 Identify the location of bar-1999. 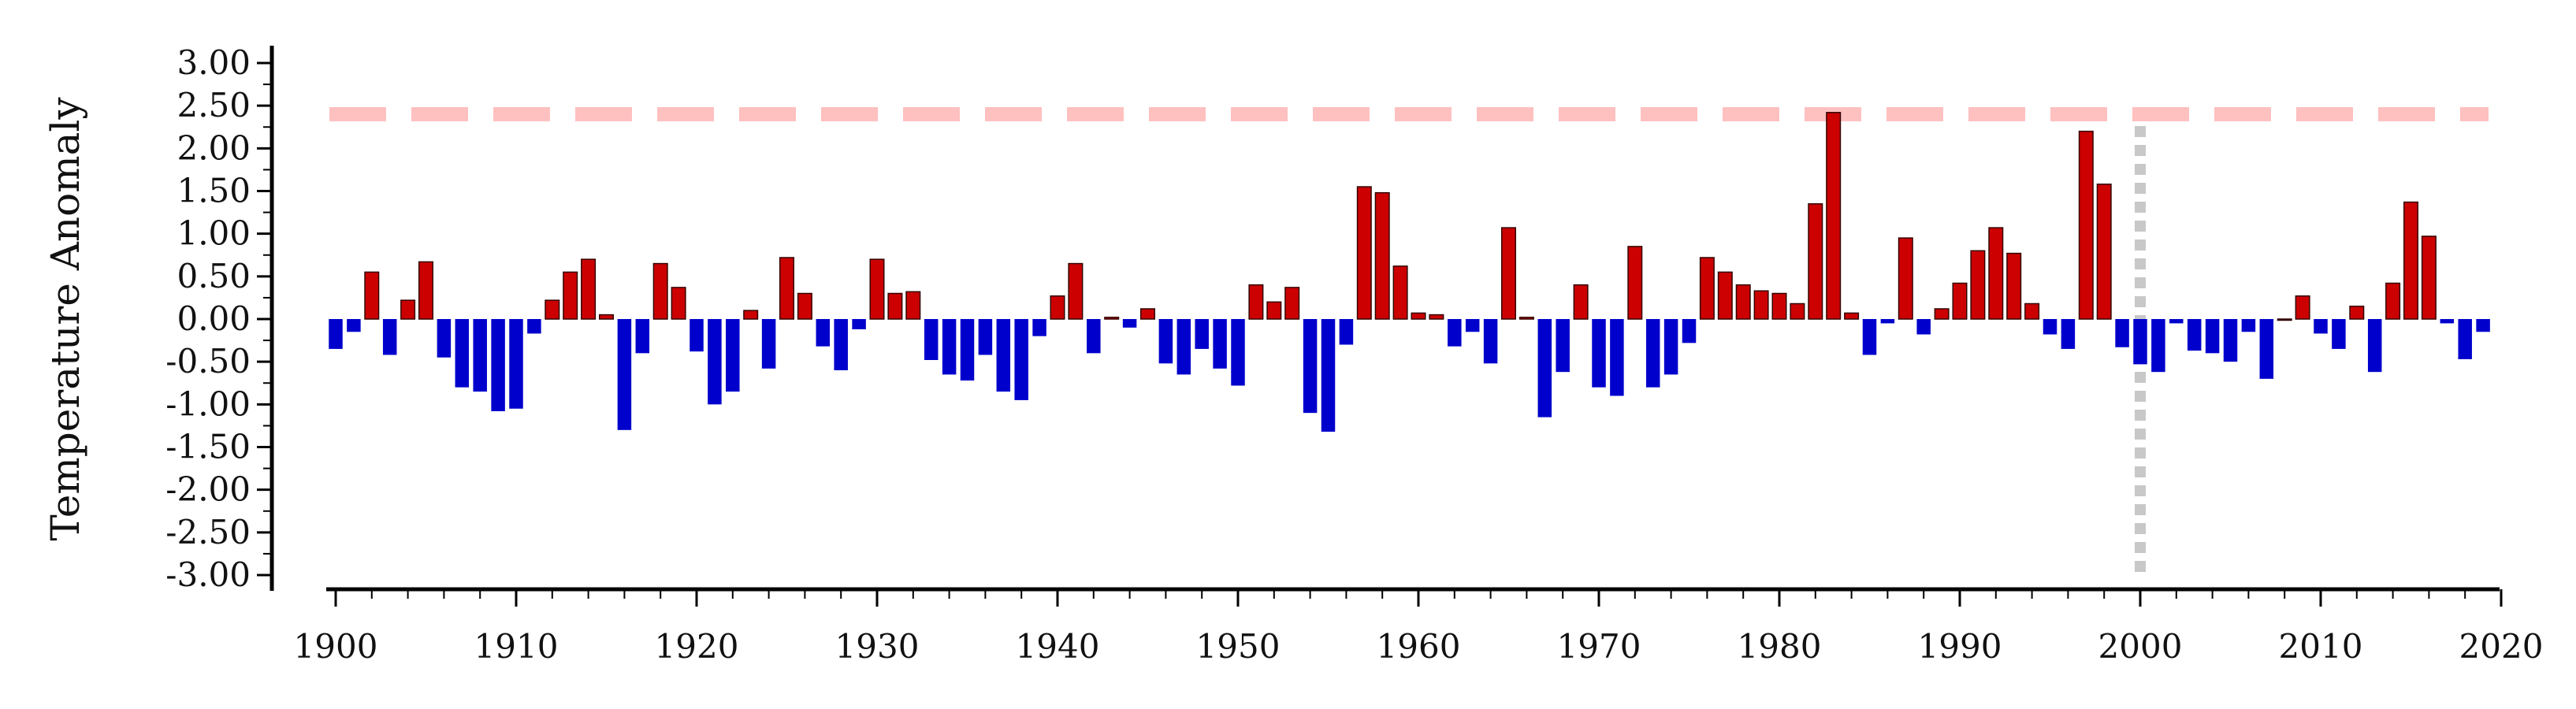
(2122, 333).